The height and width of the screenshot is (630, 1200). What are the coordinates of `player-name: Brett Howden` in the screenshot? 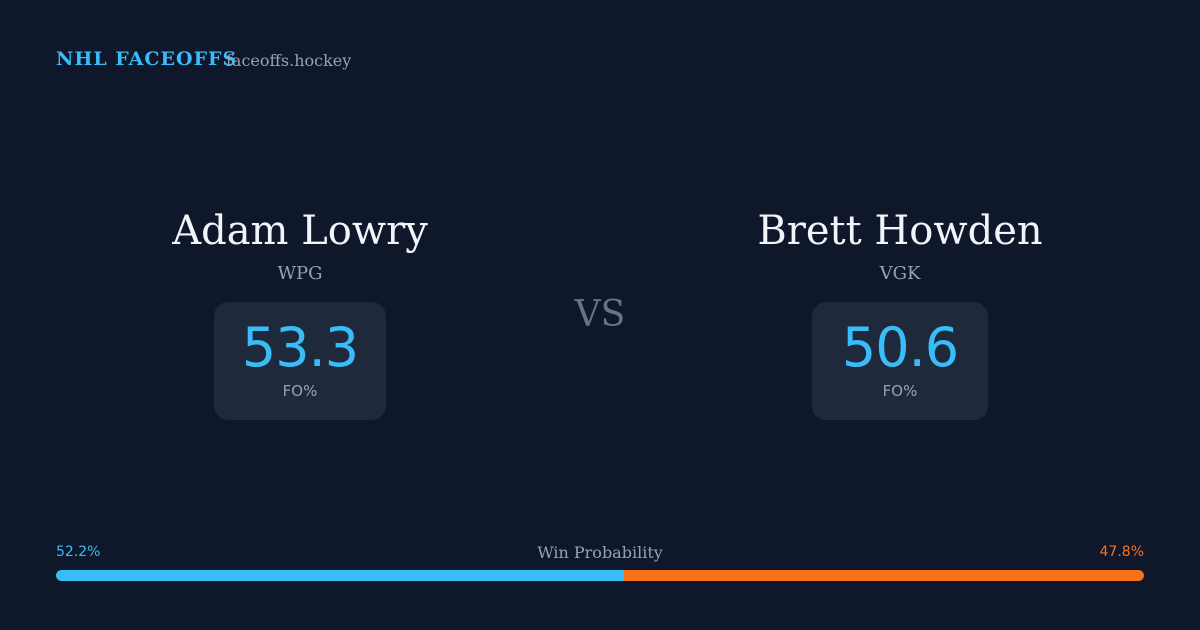 It's located at (900, 231).